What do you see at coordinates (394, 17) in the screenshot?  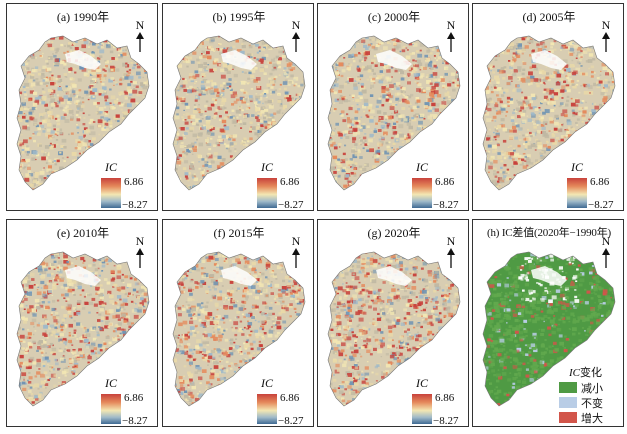 I see `panel-title: (c) 2000年` at bounding box center [394, 17].